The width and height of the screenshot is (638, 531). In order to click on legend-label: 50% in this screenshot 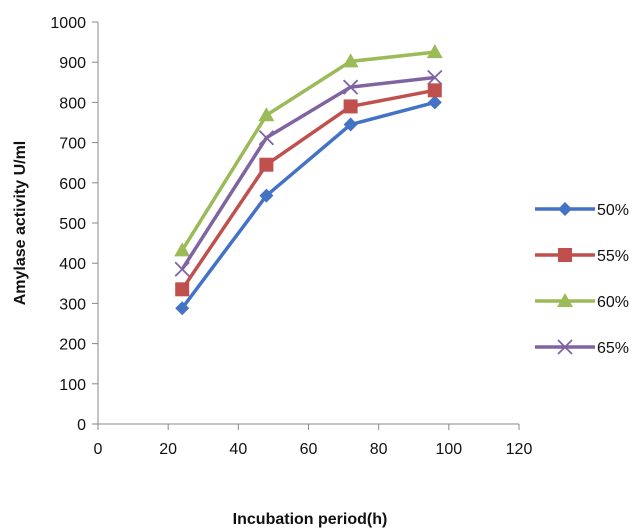, I will do `click(613, 210)`.